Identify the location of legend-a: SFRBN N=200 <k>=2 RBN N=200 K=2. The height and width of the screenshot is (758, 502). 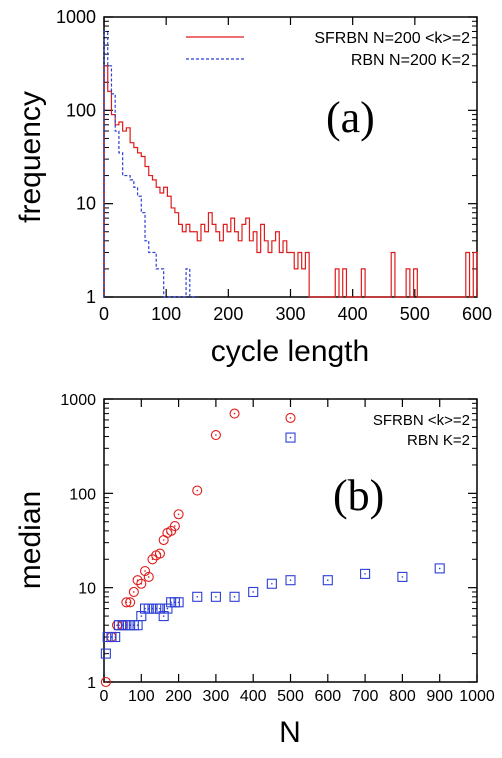
(328, 49).